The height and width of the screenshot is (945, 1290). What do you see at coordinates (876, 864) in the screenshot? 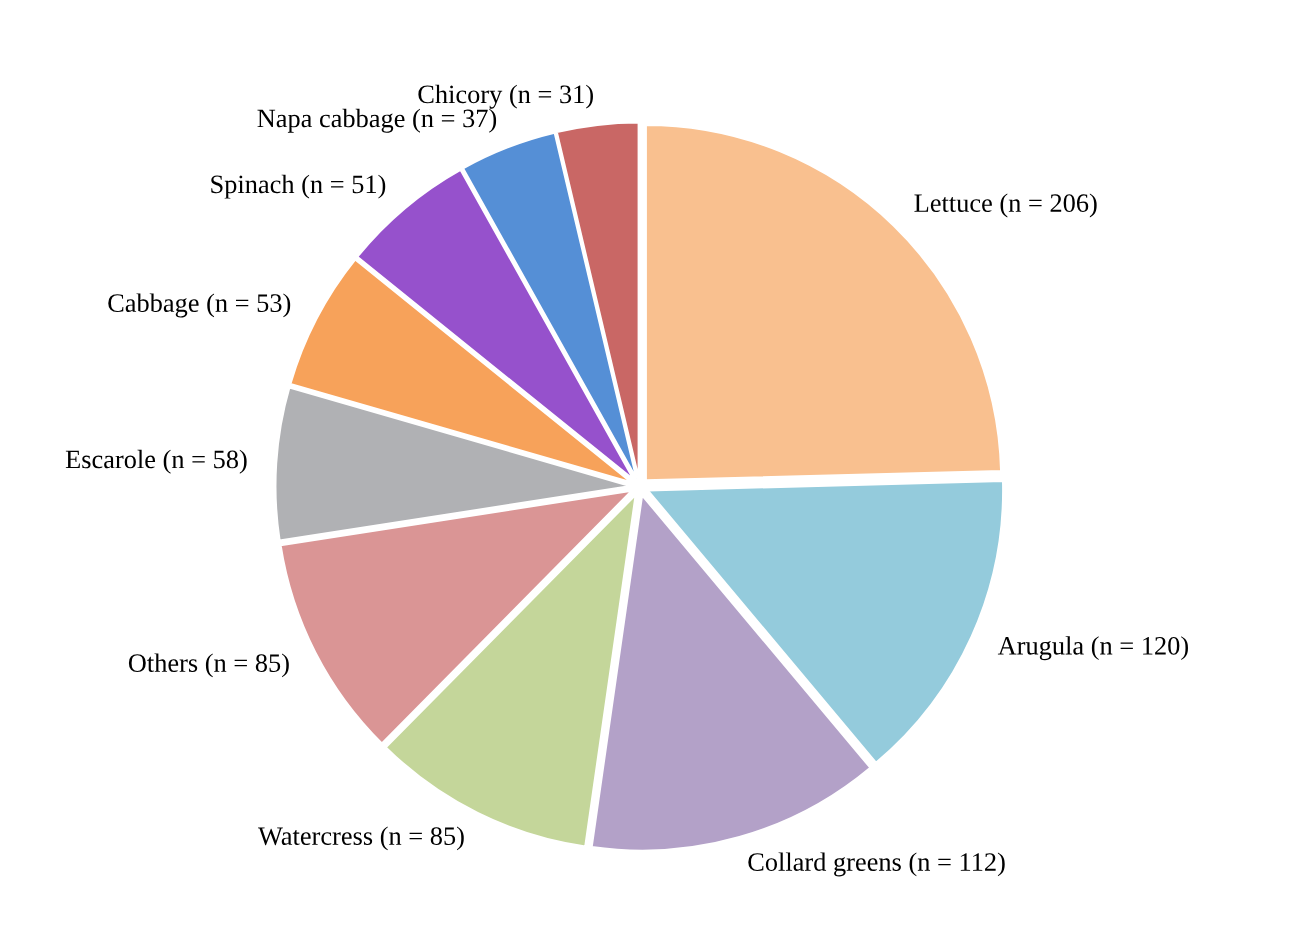
I see `slice-label: Collard greens (n = 112)` at bounding box center [876, 864].